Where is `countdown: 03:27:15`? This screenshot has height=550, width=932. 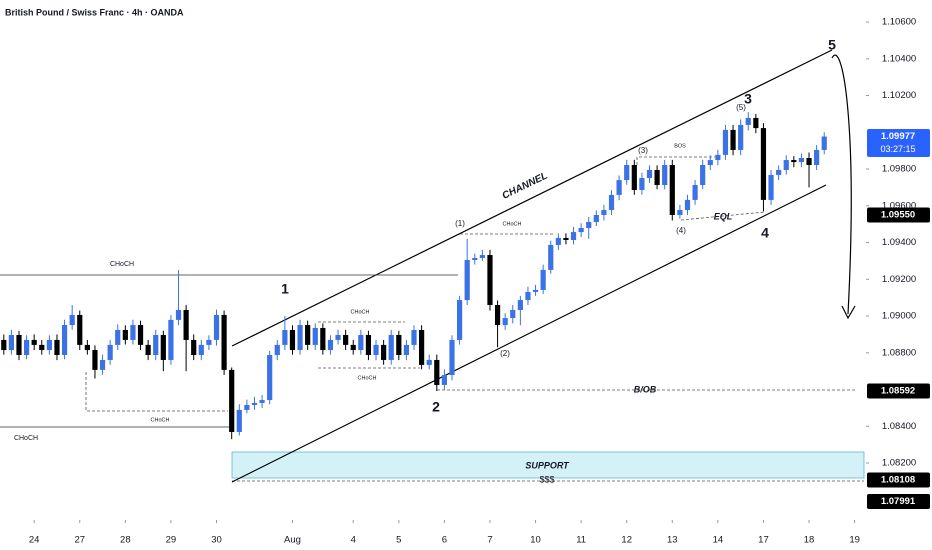 countdown: 03:27:15 is located at coordinates (897, 149).